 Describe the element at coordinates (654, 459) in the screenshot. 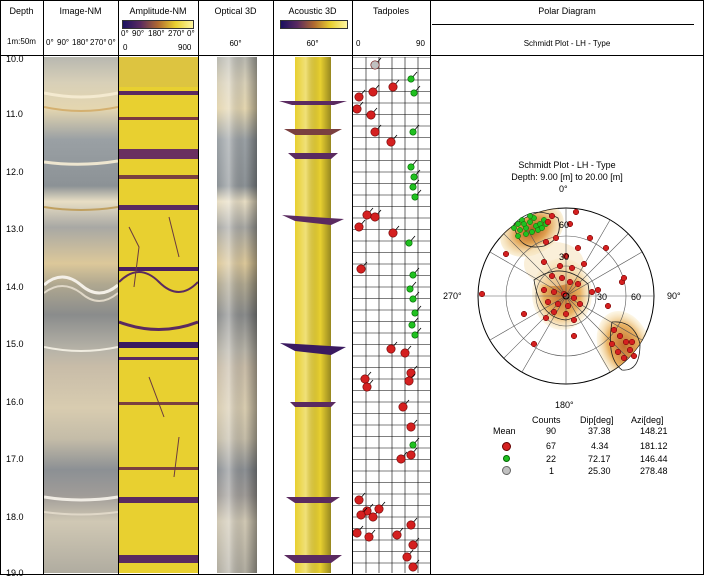

I see `stats-green-azi: 146.44` at that location.